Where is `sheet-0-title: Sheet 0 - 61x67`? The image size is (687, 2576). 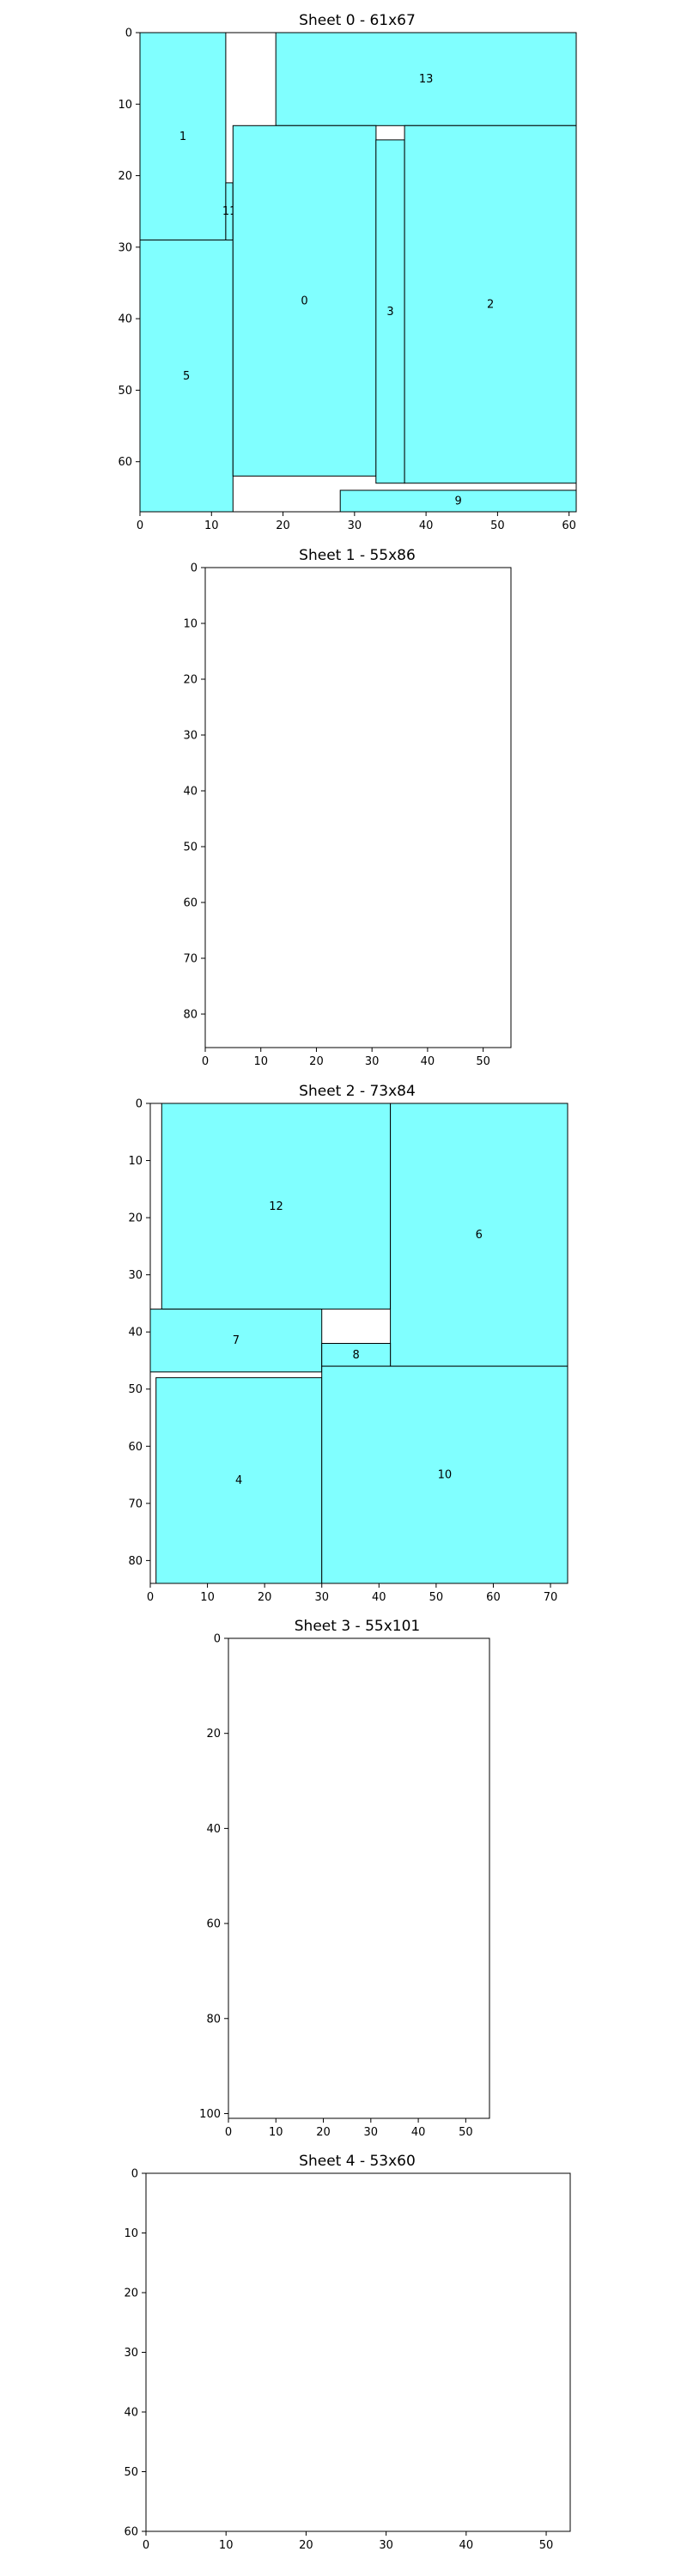 sheet-0-title: Sheet 0 - 61x67 is located at coordinates (357, 21).